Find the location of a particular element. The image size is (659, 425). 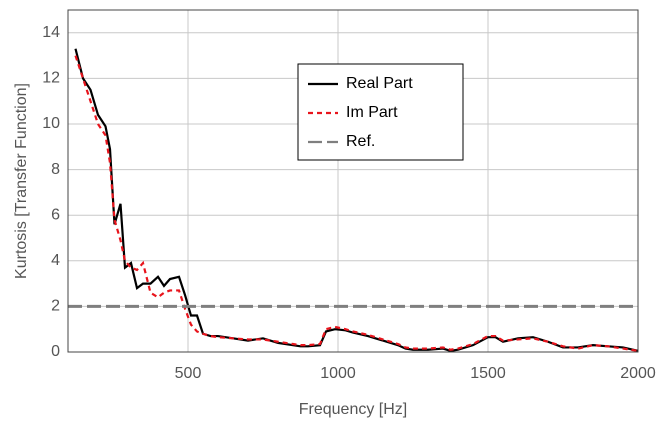

legend-label: Ref. is located at coordinates (360, 141).